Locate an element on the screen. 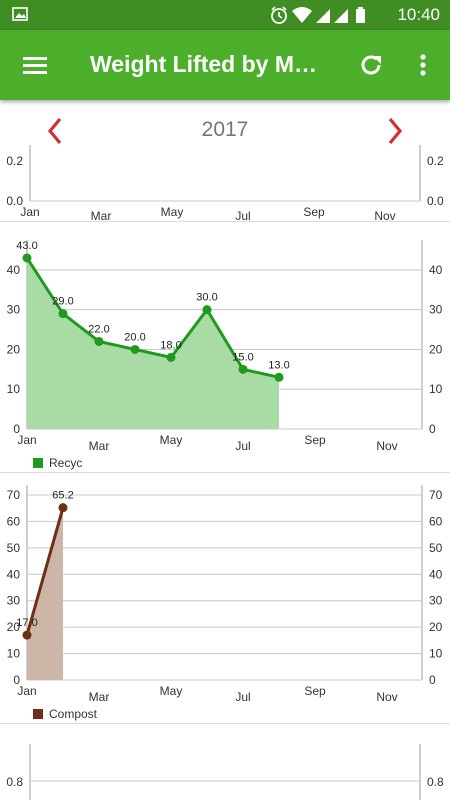 The image size is (450, 805). y-tick-label-left: 70 is located at coordinates (14, 495).